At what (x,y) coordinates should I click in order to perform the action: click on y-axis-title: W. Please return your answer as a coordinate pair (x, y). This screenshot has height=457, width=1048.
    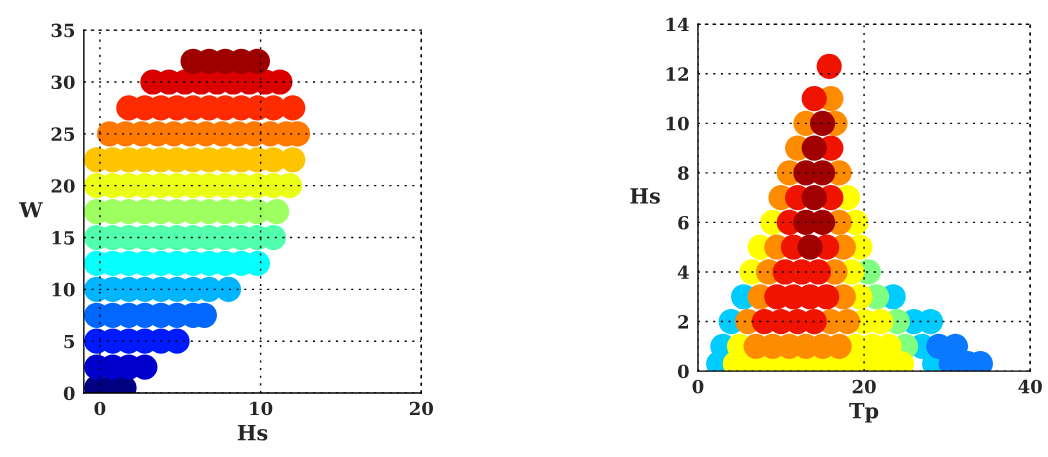
    Looking at the image, I should click on (31, 210).